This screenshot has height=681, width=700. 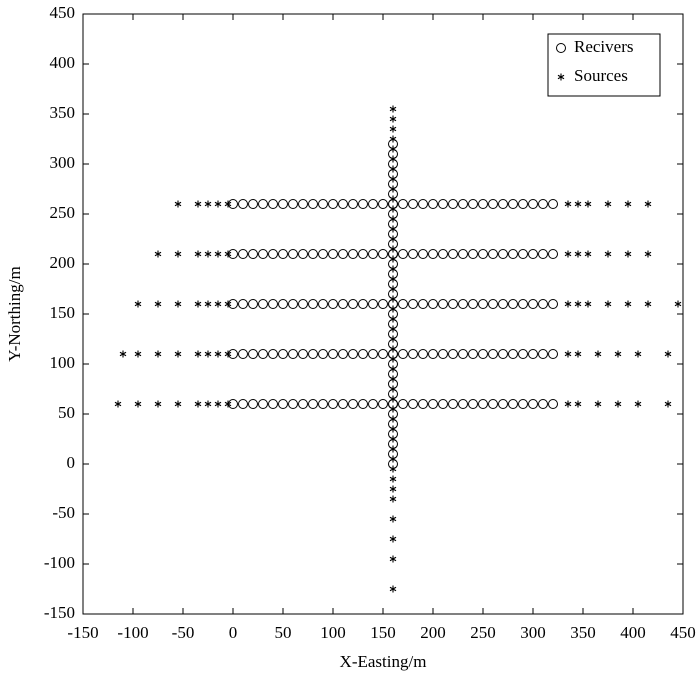 I want to click on legend-label: Sources, so click(x=601, y=75).